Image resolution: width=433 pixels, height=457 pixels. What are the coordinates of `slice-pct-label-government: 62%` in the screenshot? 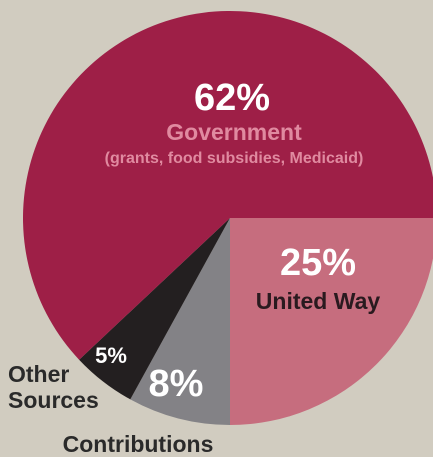 It's located at (232, 98).